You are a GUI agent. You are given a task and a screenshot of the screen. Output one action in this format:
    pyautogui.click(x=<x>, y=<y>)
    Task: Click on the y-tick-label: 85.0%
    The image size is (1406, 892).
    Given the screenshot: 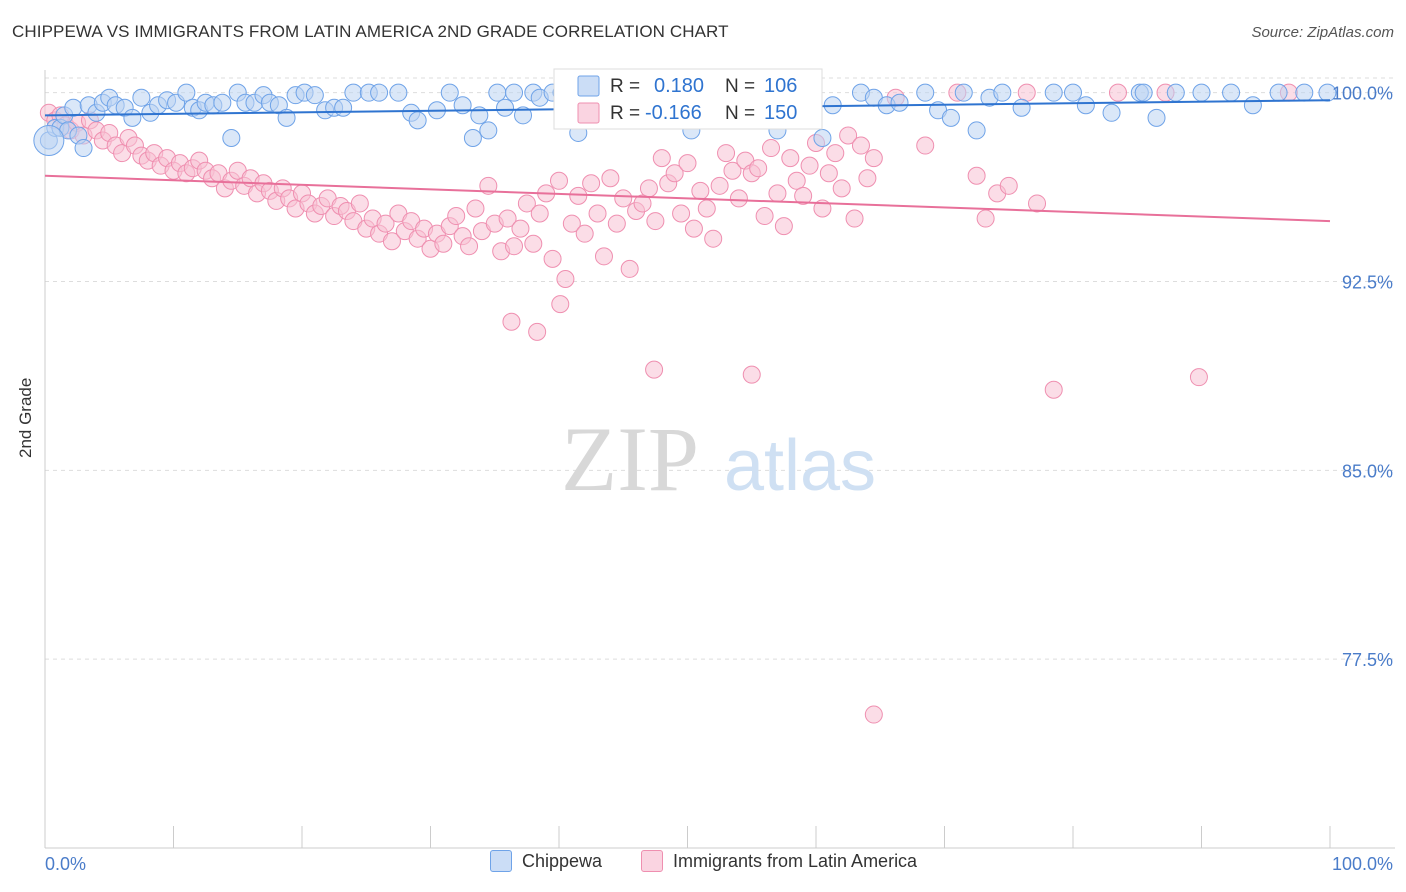 What is the action you would take?
    pyautogui.click(x=1367, y=471)
    